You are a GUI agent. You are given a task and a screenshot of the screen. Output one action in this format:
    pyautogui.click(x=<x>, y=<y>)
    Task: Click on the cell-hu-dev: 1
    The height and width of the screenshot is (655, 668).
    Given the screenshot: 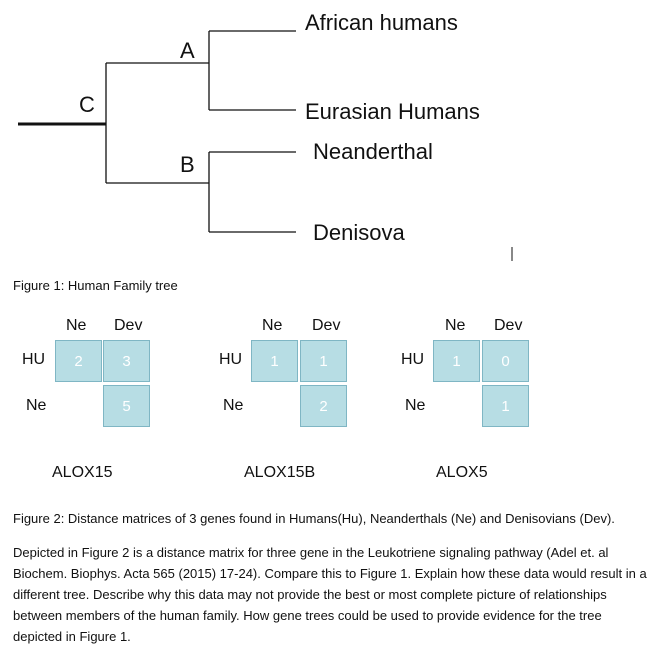 What is the action you would take?
    pyautogui.click(x=323, y=361)
    